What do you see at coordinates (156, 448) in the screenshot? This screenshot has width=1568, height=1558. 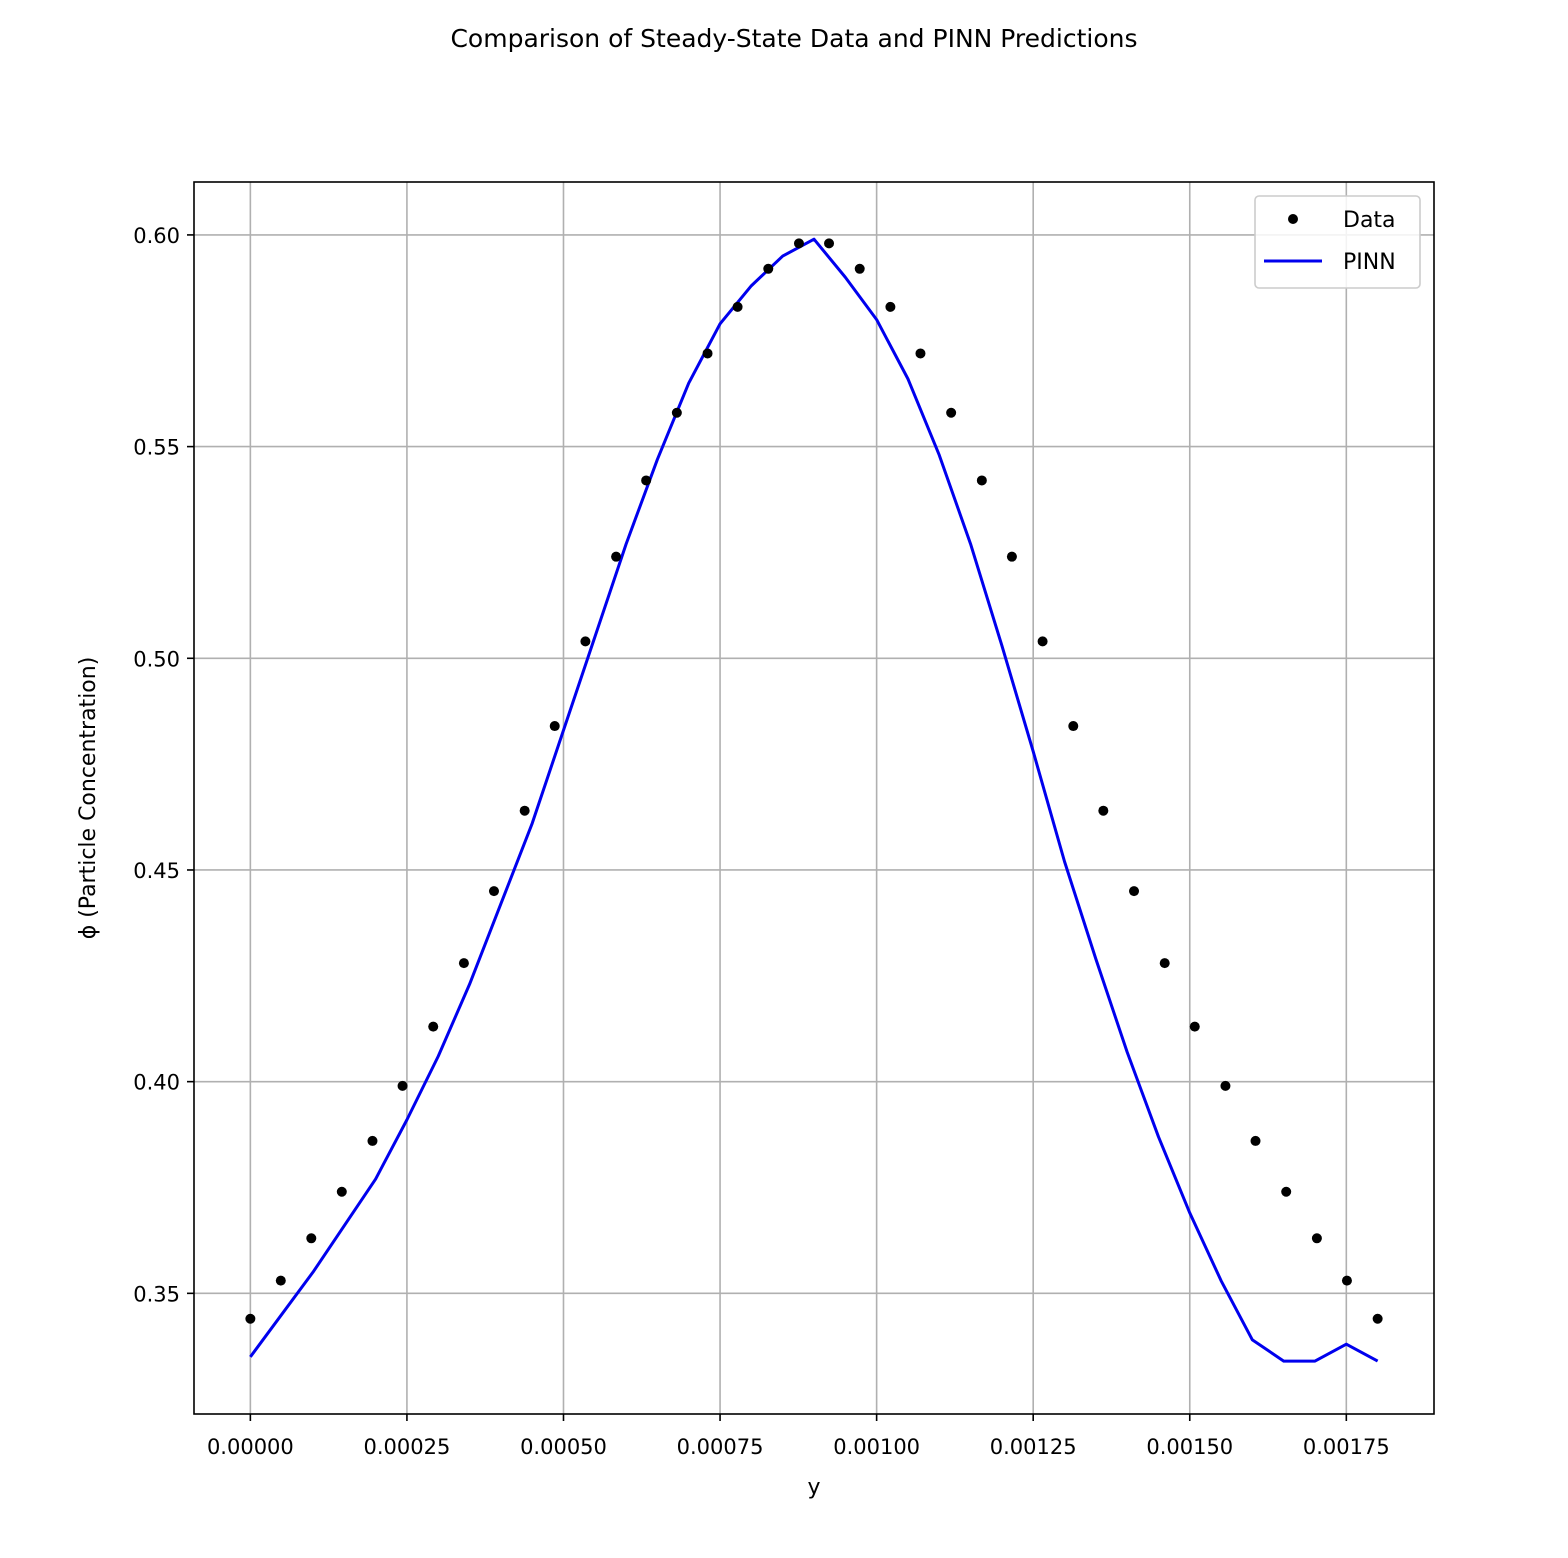 I see `y-tick-label: 0.55` at bounding box center [156, 448].